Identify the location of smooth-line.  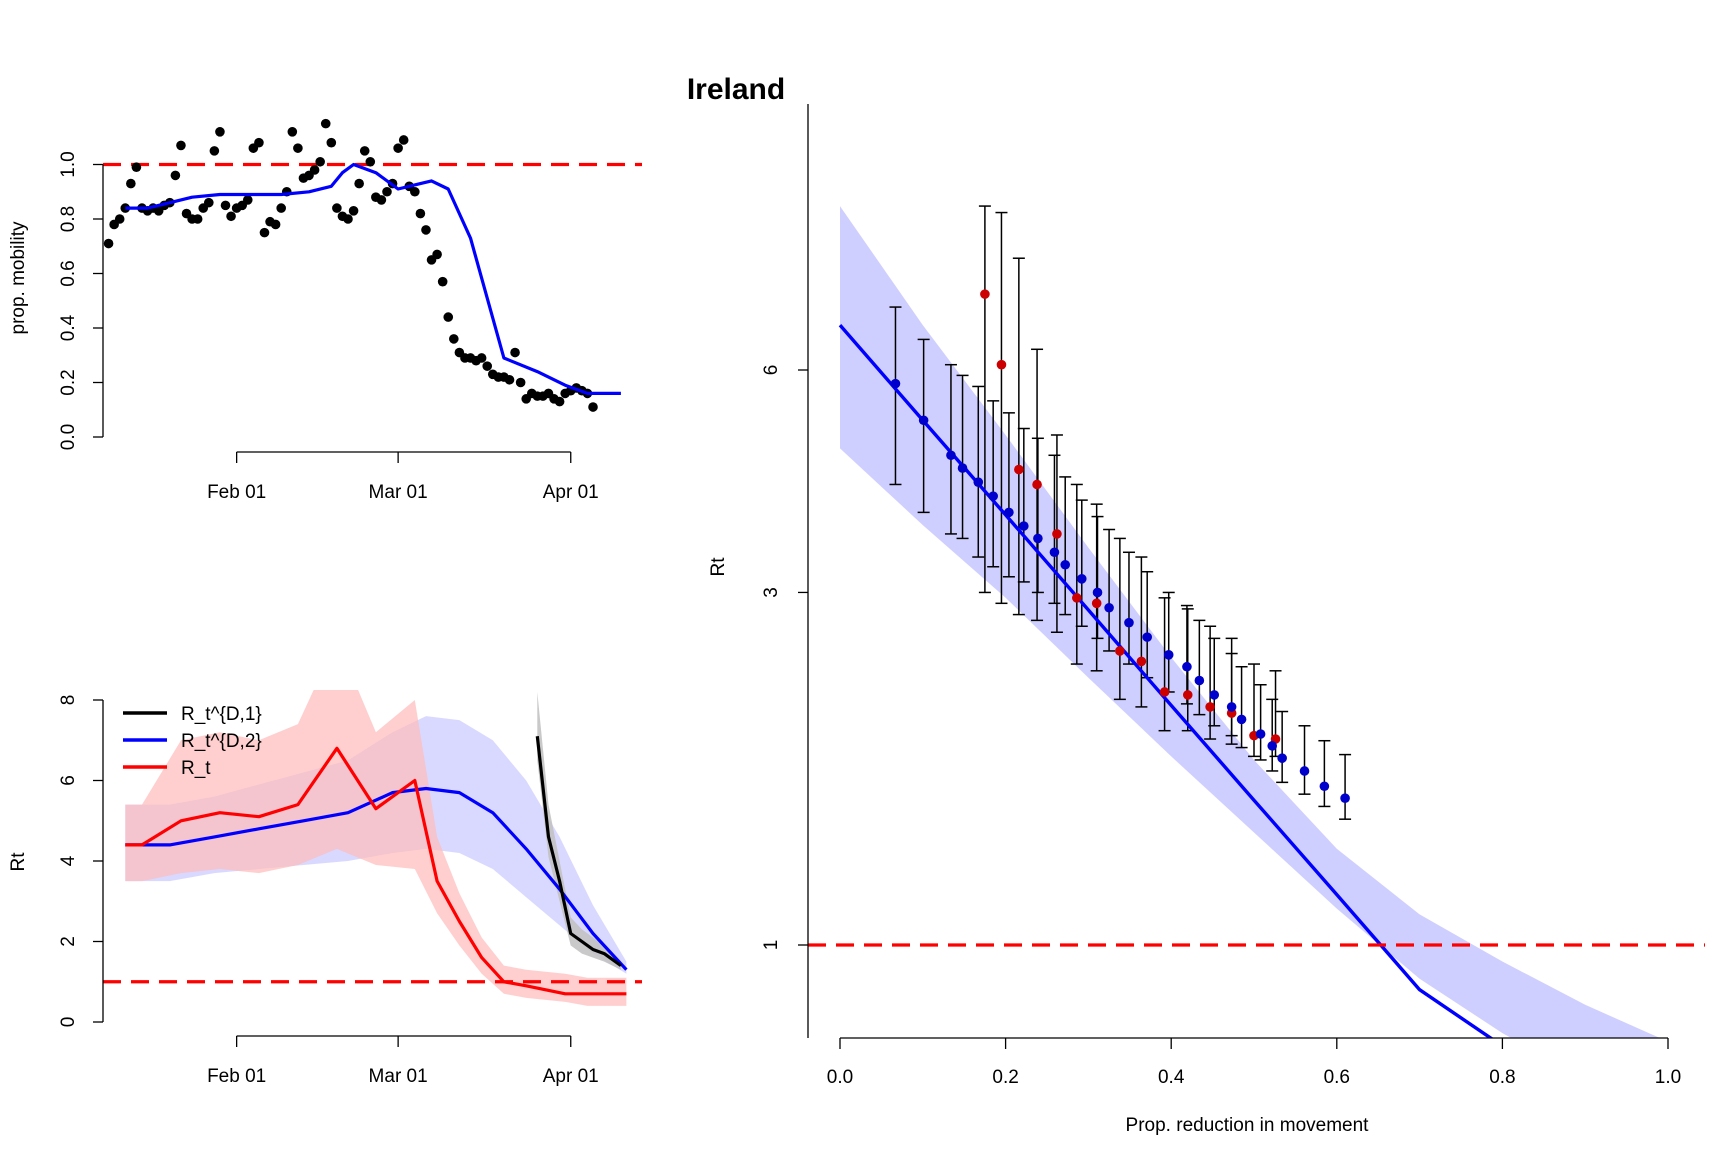
(373, 278).